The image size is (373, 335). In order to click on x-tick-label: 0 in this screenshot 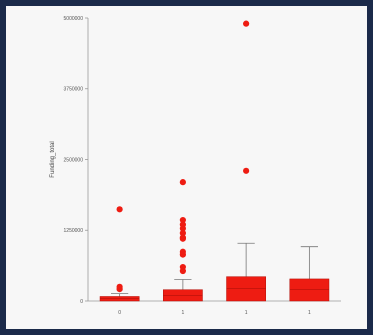, I will do `click(119, 313)`.